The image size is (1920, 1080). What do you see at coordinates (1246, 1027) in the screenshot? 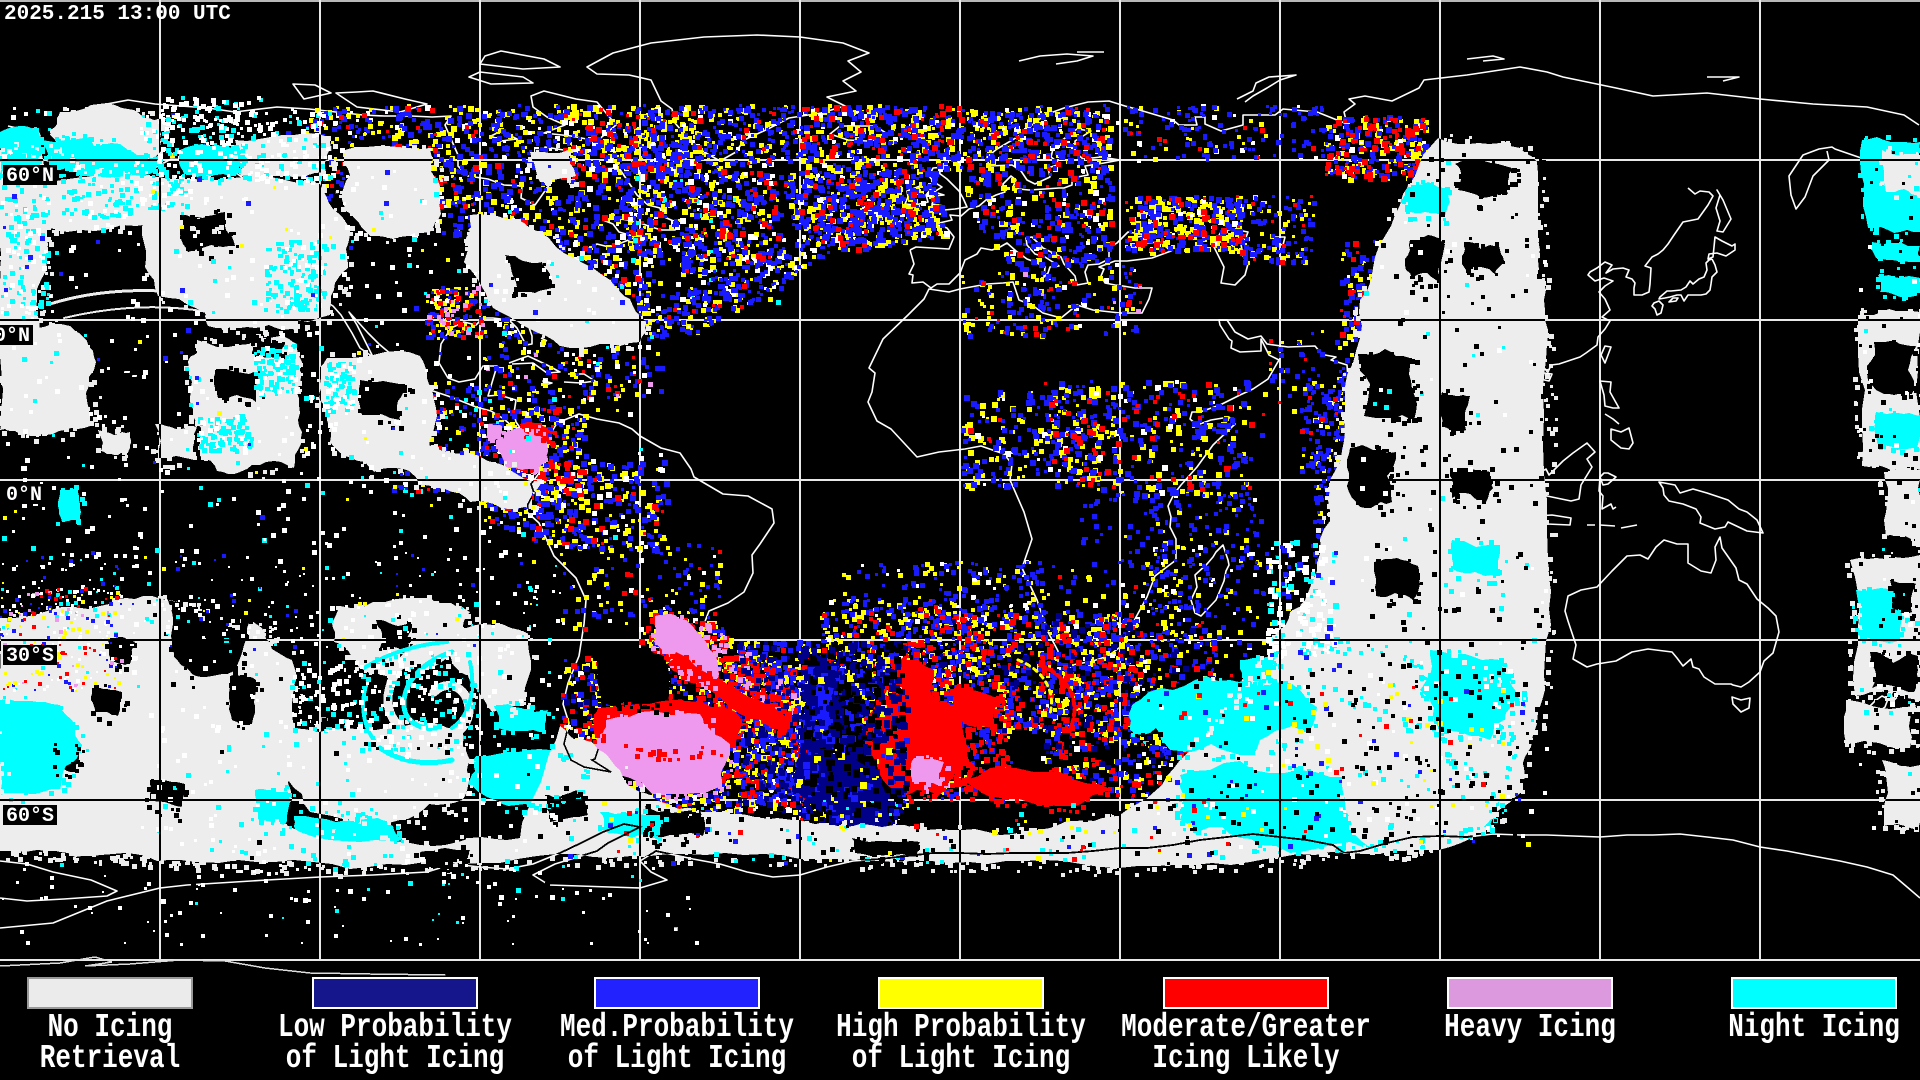
I see `svg-text: Moderate/Greater` at bounding box center [1246, 1027].